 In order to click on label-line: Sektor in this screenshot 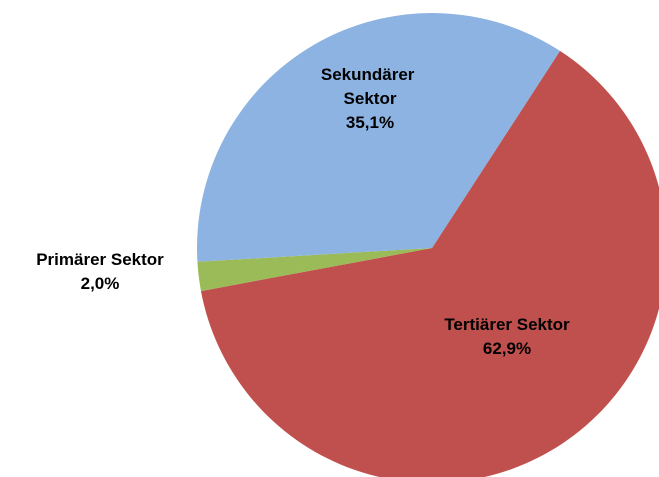, I will do `click(370, 98)`.